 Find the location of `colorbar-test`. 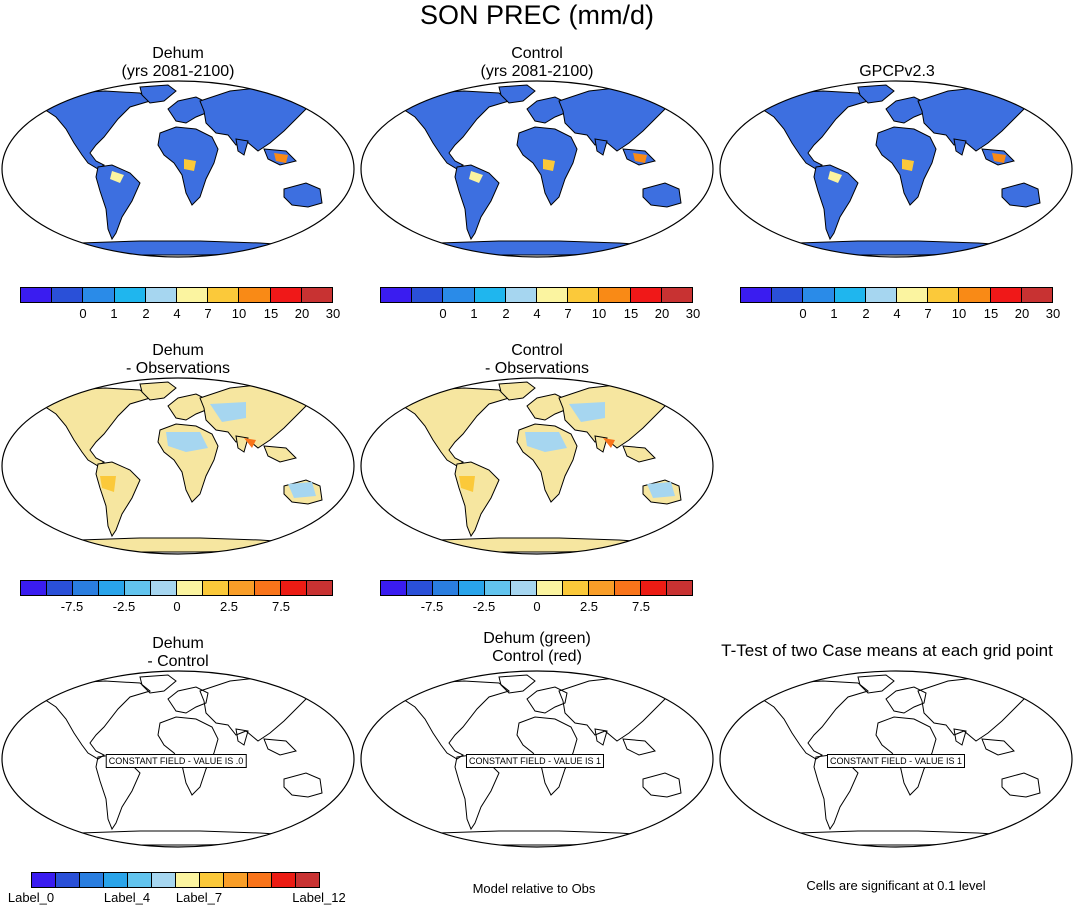

colorbar-test is located at coordinates (175, 880).